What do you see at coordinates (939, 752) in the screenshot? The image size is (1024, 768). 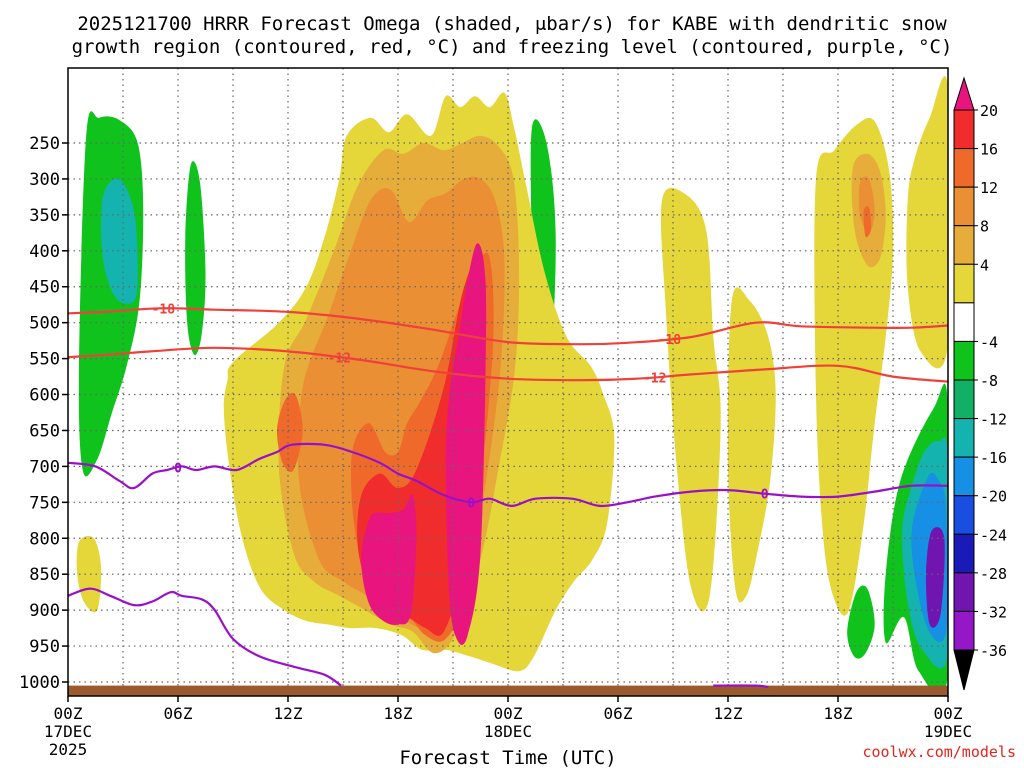 I see `credit-text: coolwx.com/models` at bounding box center [939, 752].